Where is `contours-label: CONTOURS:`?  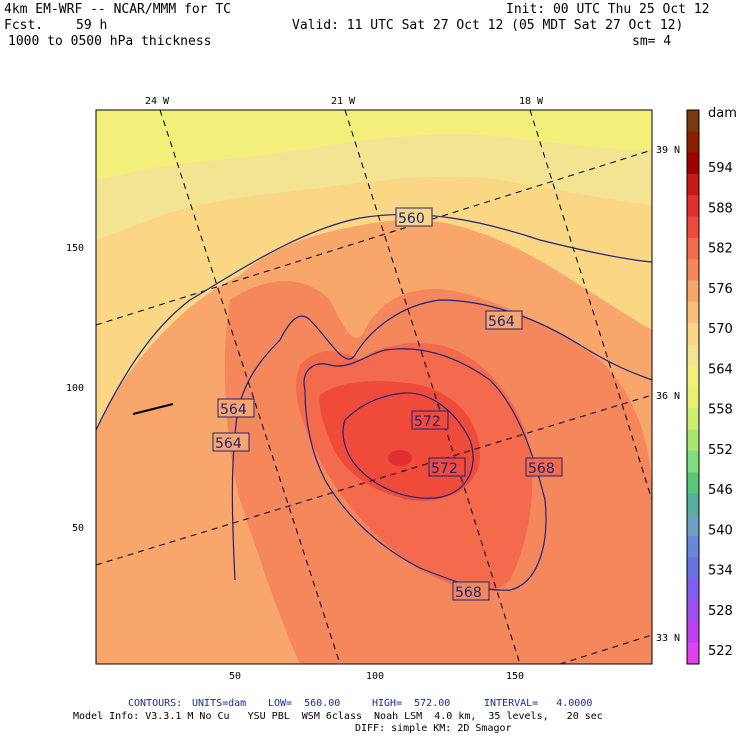
contours-label: CONTOURS: is located at coordinates (155, 703).